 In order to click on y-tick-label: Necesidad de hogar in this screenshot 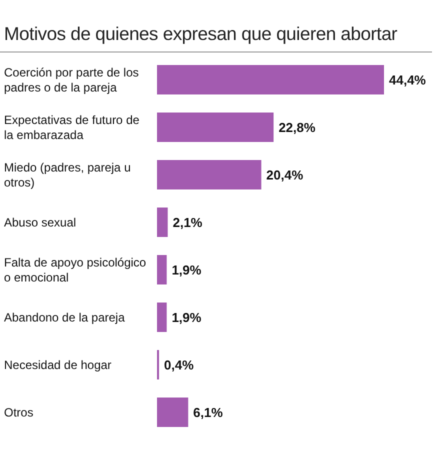, I will do `click(58, 365)`.